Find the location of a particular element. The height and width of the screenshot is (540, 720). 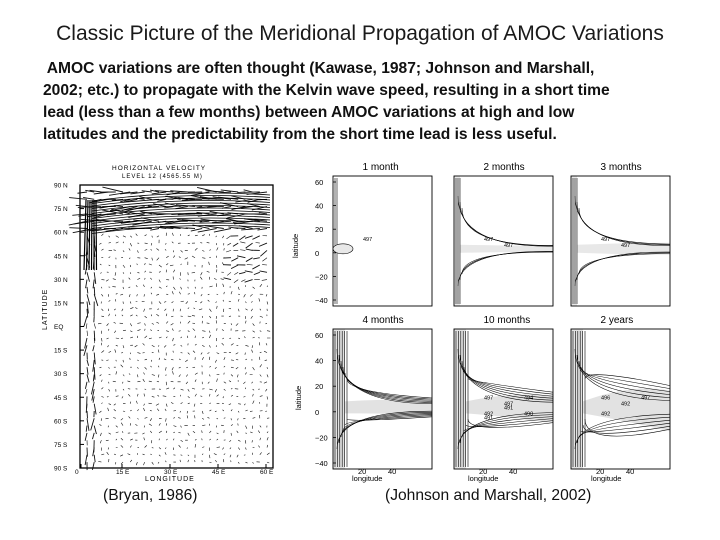

panel-title: 2 months is located at coordinates (504, 167).